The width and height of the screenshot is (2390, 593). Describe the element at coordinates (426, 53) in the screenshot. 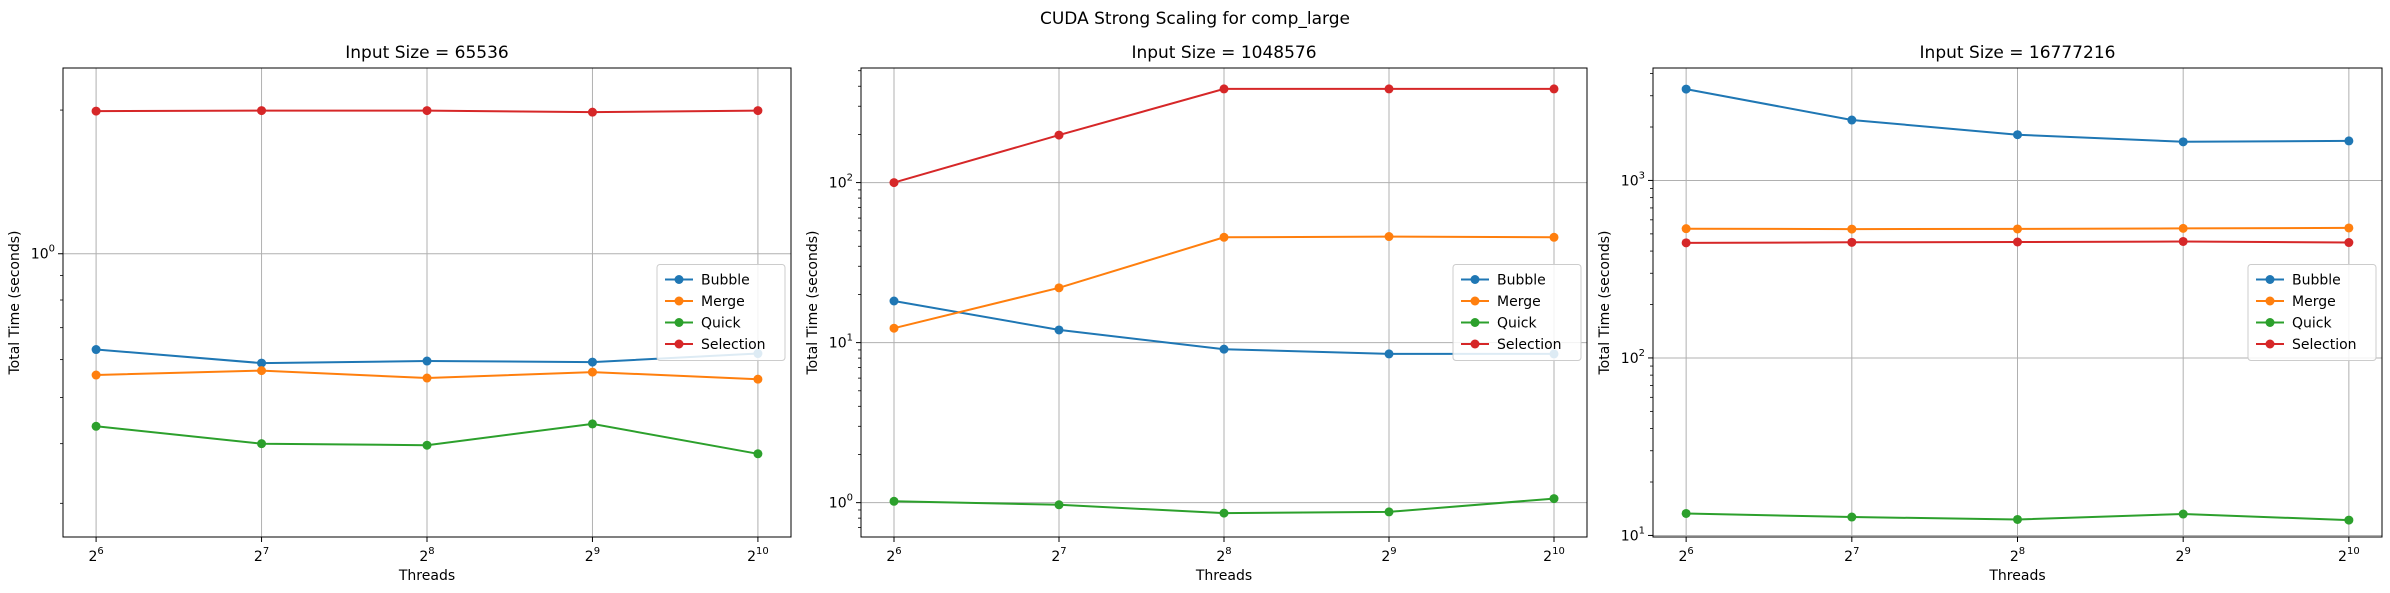

I see `subplot-title: Input Size = 65536` at that location.